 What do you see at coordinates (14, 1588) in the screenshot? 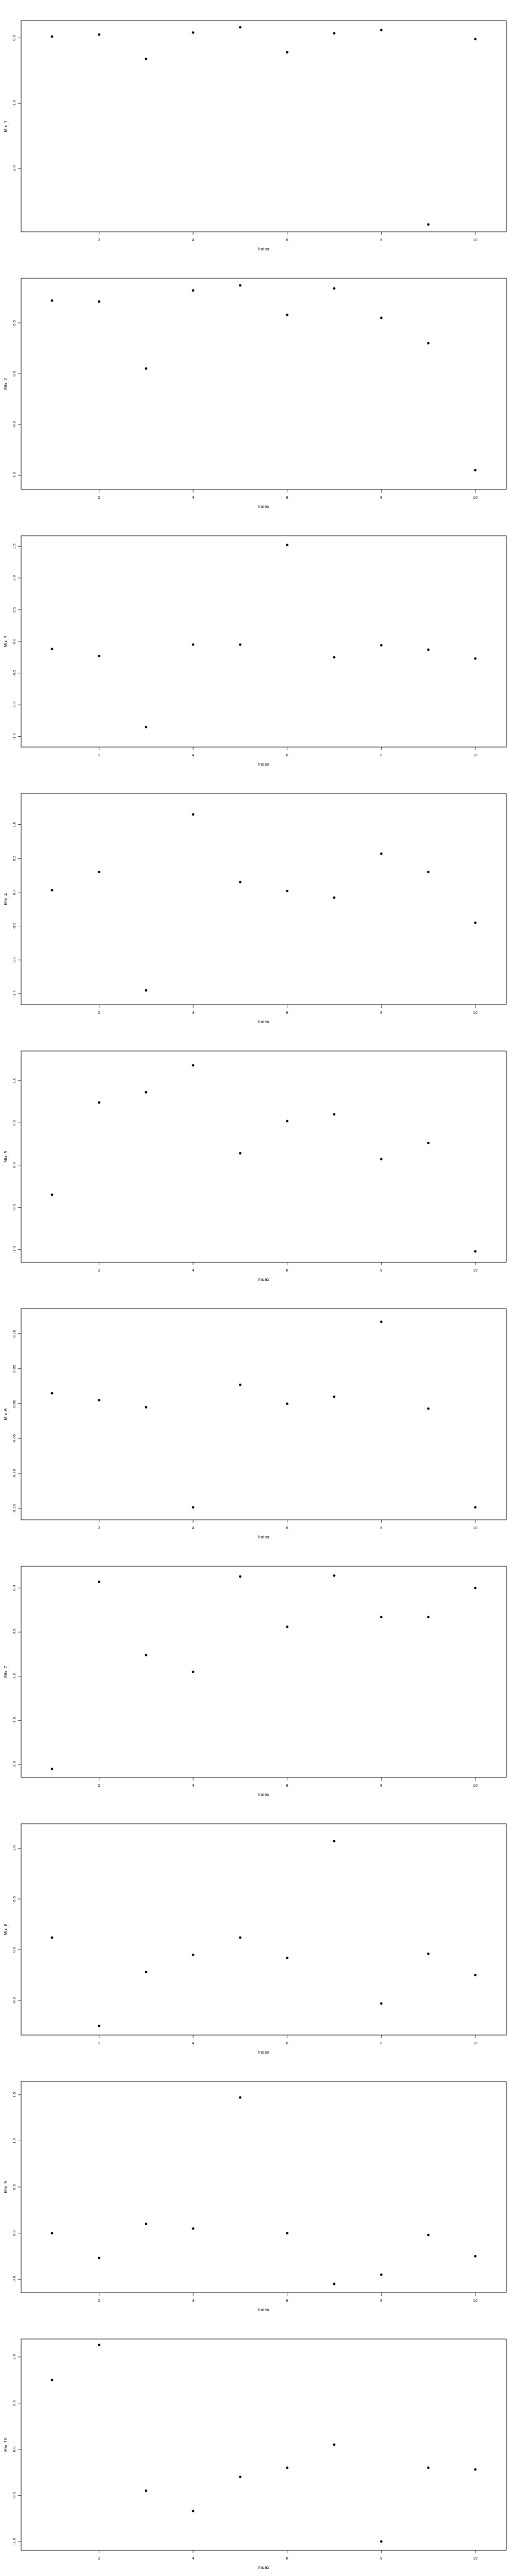
I see `y-tick-label: 0.0` at bounding box center [14, 1588].